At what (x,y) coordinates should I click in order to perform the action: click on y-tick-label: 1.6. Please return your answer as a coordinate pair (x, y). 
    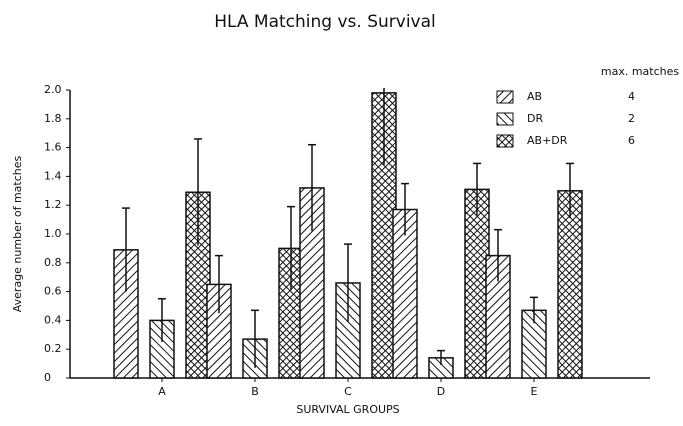
    Looking at the image, I should click on (53, 147).